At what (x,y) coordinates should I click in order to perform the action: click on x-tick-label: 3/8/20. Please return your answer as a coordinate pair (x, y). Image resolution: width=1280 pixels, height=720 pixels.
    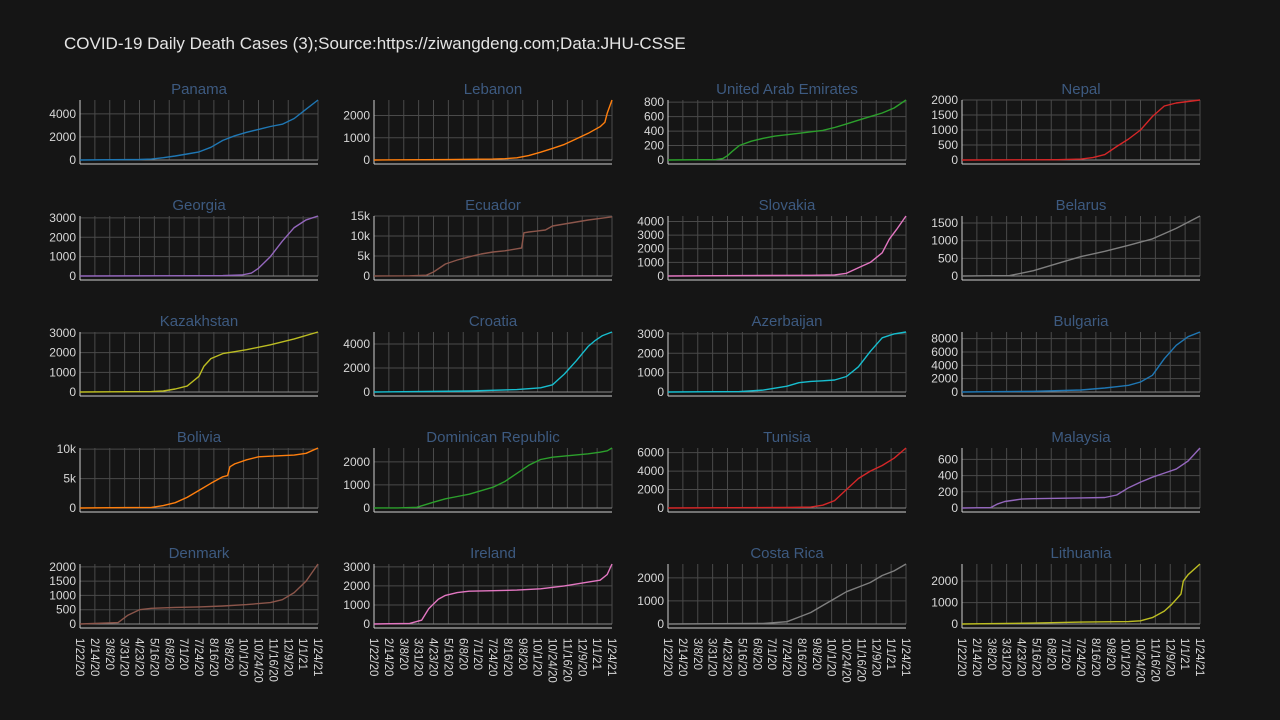
    Looking at the image, I should click on (403, 654).